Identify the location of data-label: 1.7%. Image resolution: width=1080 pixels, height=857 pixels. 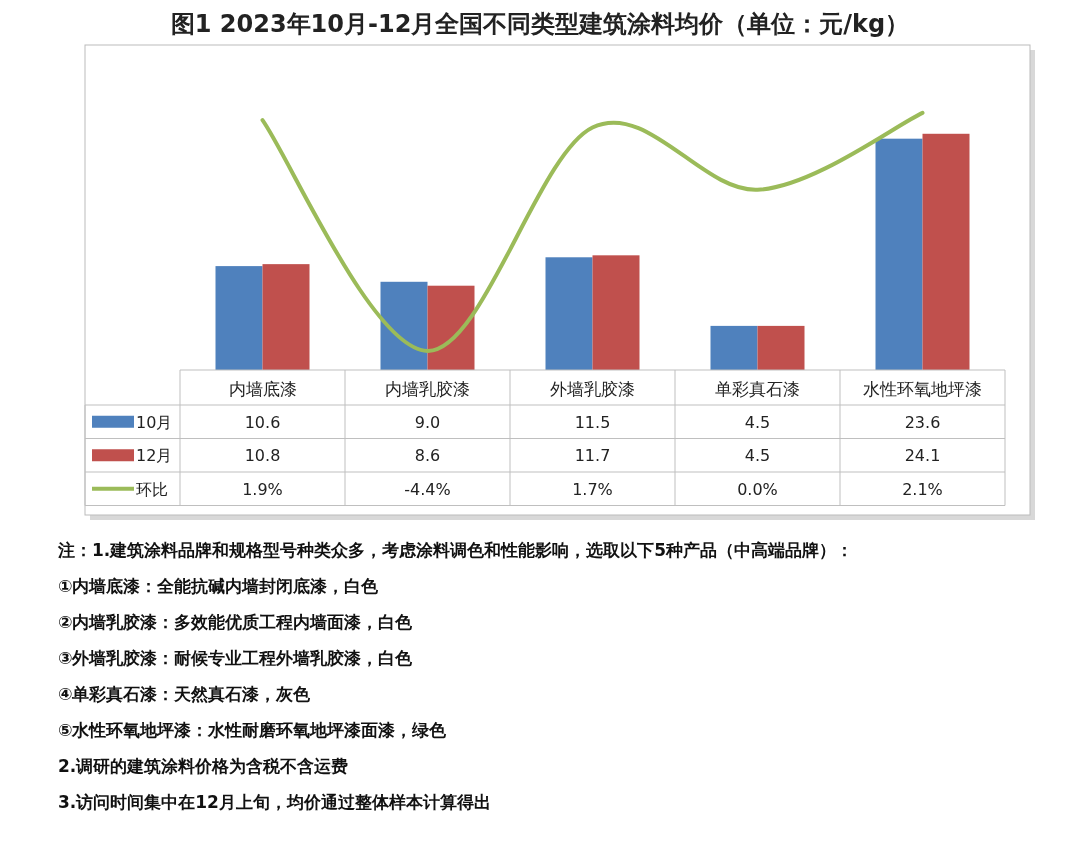
(592, 489).